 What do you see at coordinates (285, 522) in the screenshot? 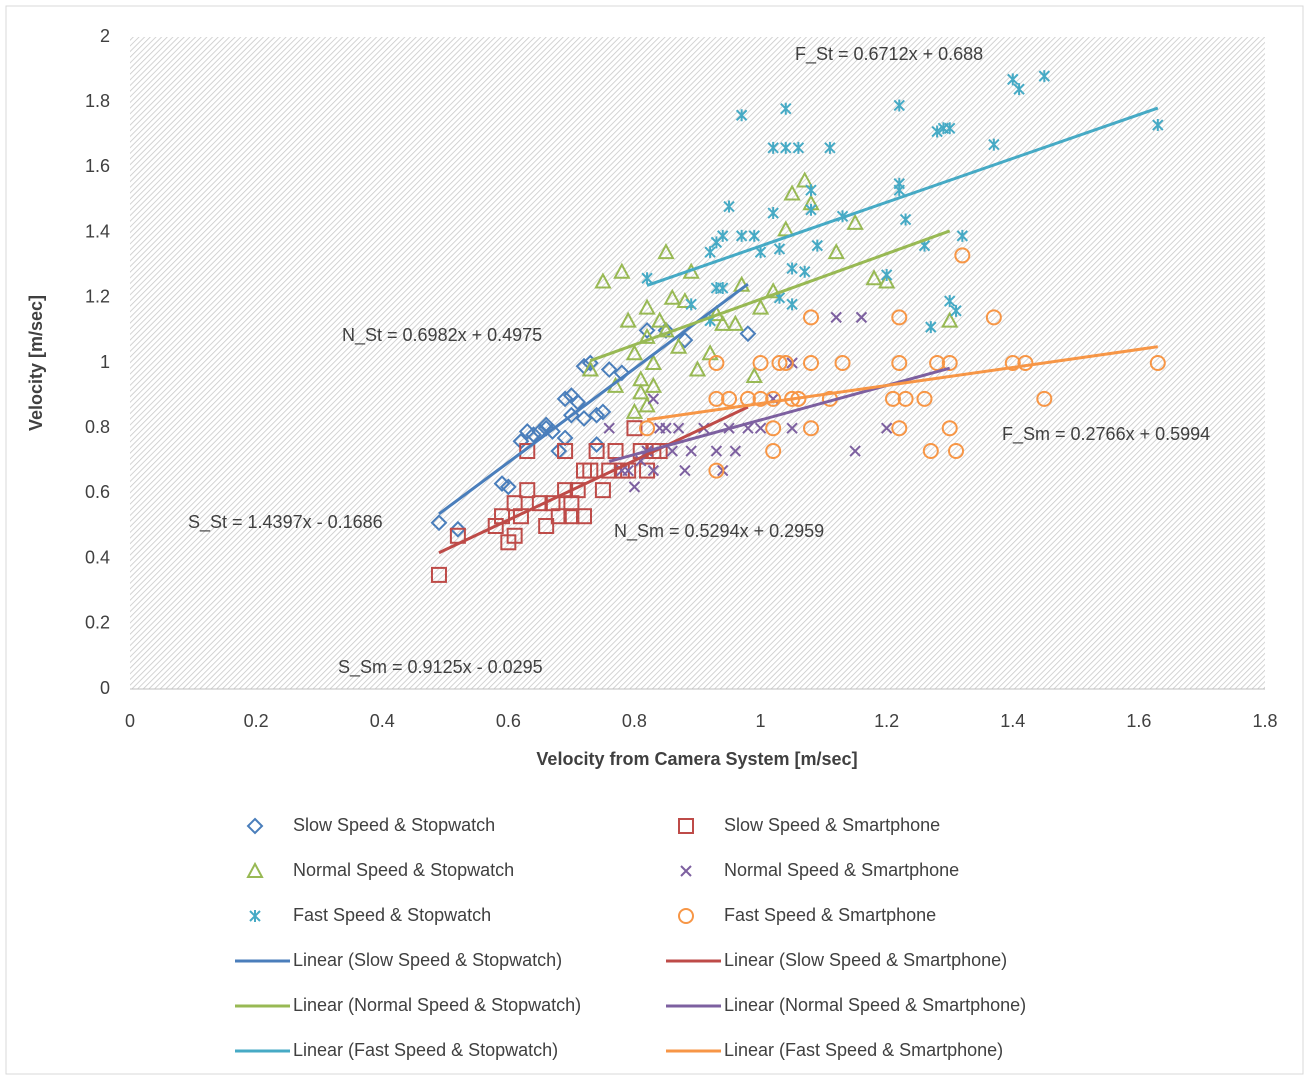
I see `equation-label: S_St = 1.4397x - 0.1686` at bounding box center [285, 522].